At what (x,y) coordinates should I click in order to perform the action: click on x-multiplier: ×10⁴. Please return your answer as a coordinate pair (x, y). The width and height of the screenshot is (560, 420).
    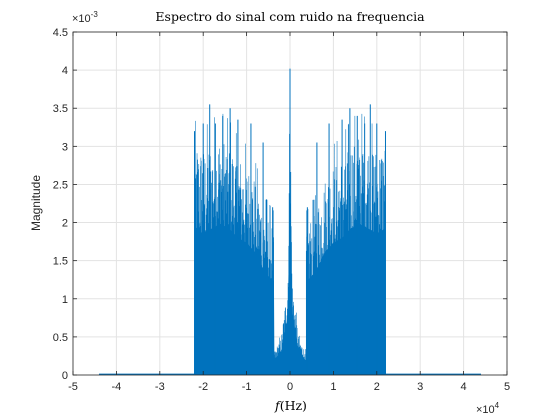
    Looking at the image, I should click on (488, 408).